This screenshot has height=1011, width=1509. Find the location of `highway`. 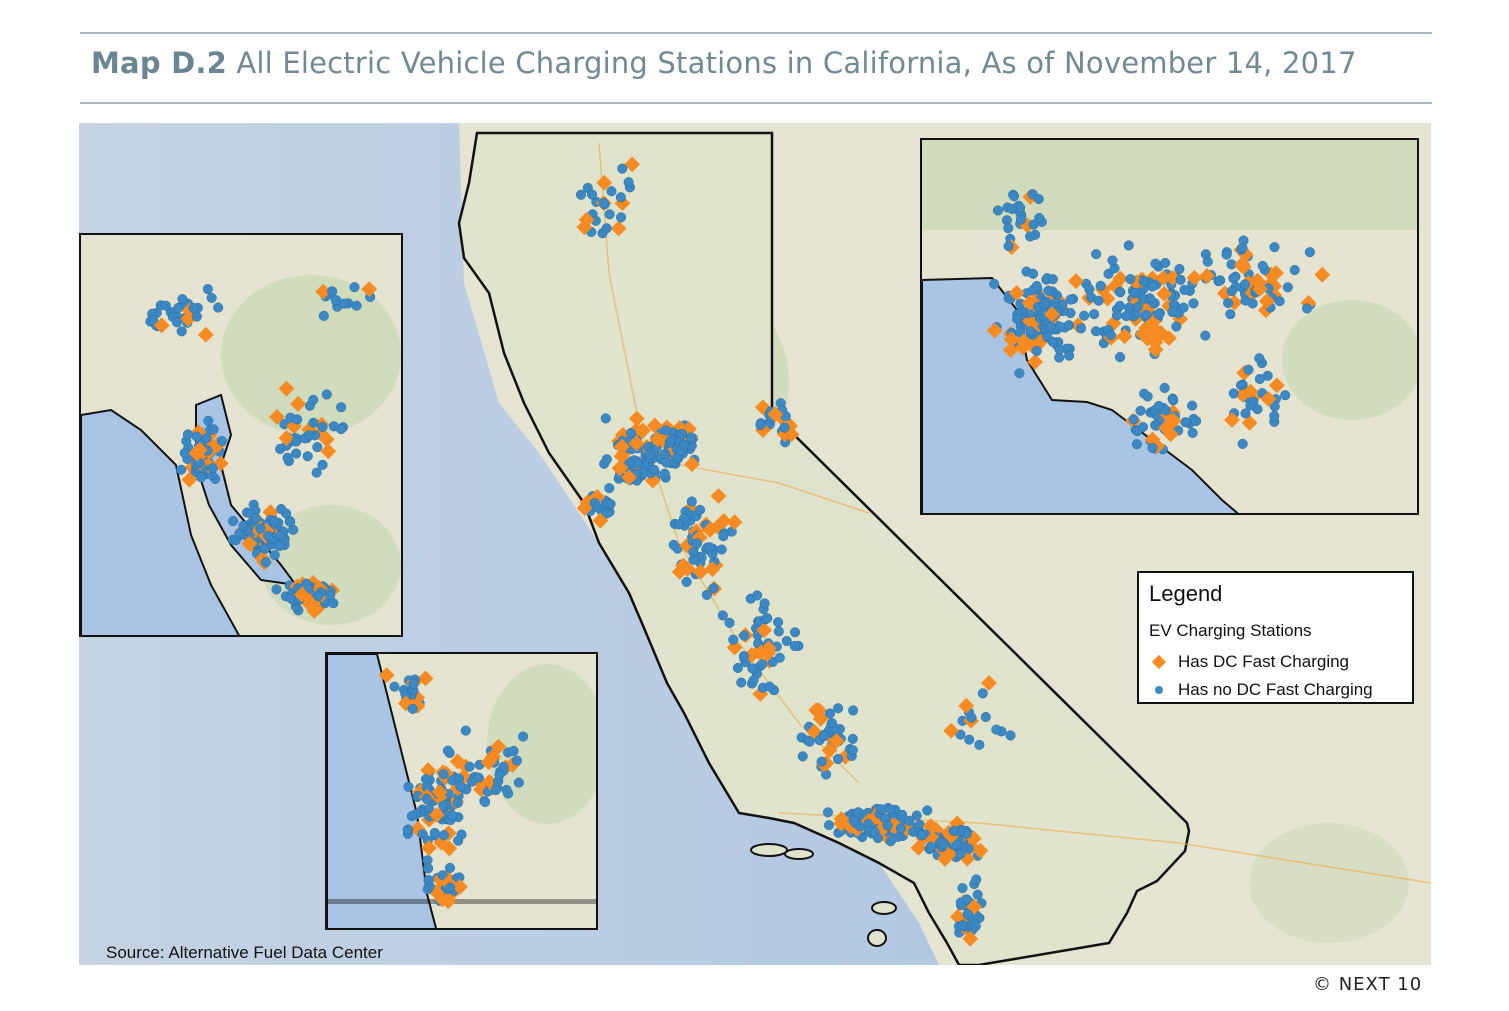

highway is located at coordinates (769, 488).